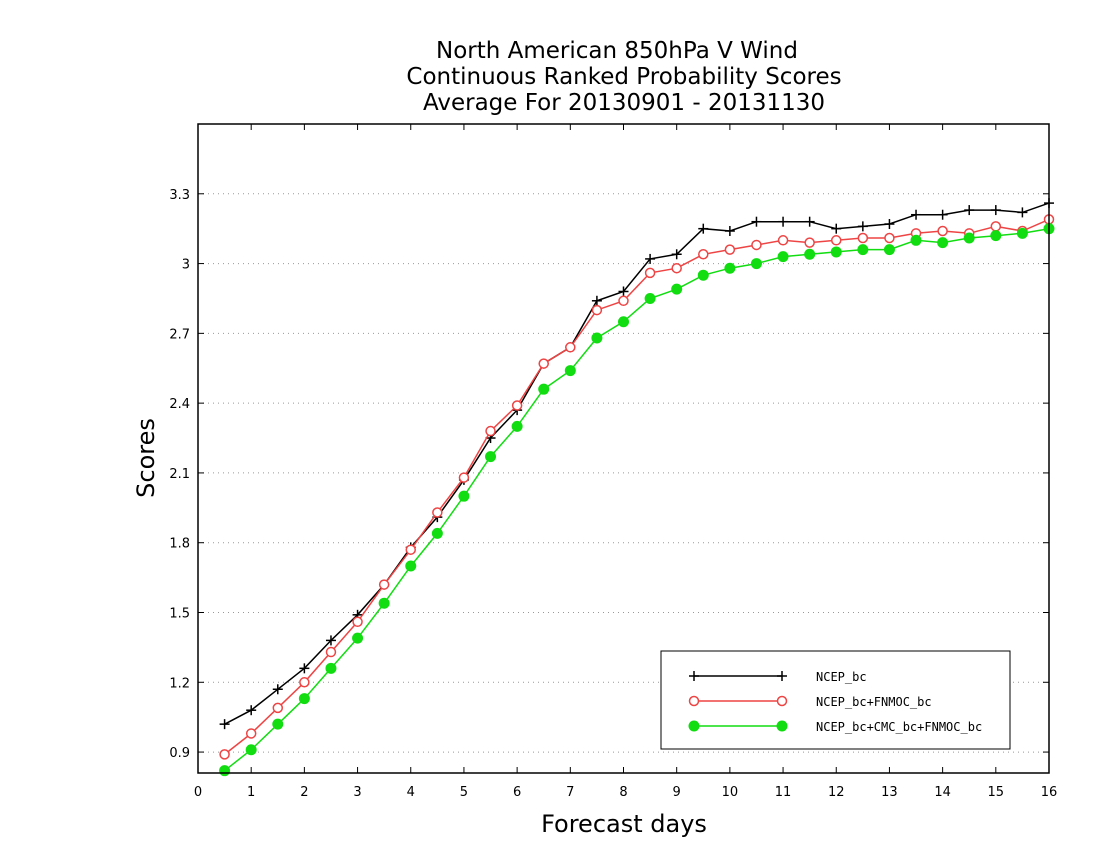 This screenshot has height=850, width=1100. What do you see at coordinates (677, 792) in the screenshot?
I see `x-tick-label: 9` at bounding box center [677, 792].